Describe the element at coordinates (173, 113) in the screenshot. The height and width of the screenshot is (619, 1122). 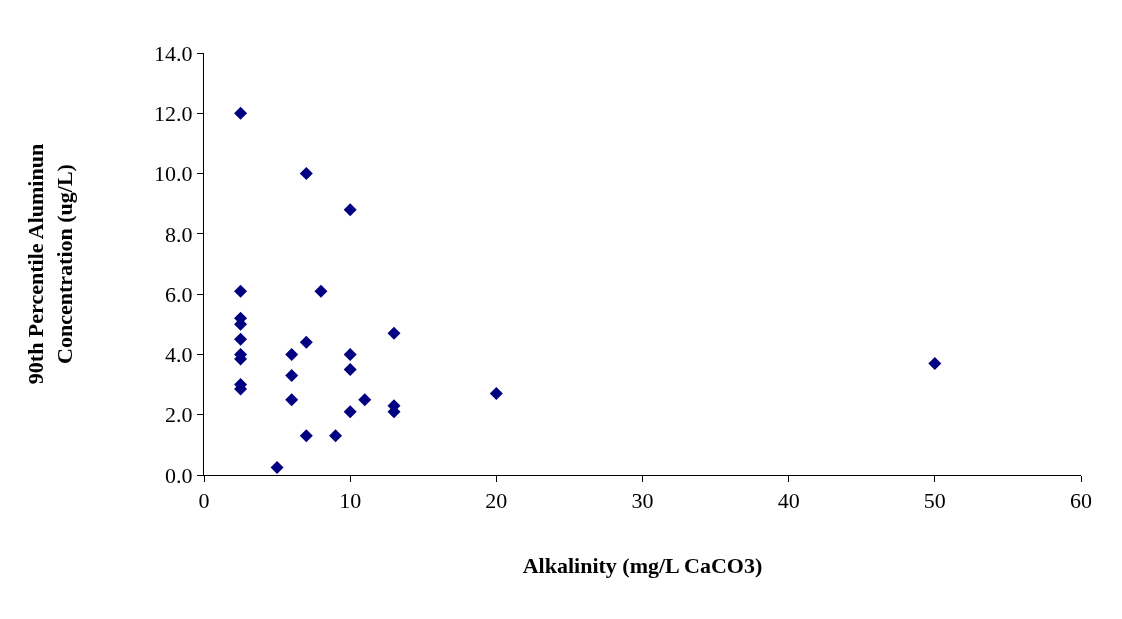
I see `y-tick-label: 12.0` at that location.